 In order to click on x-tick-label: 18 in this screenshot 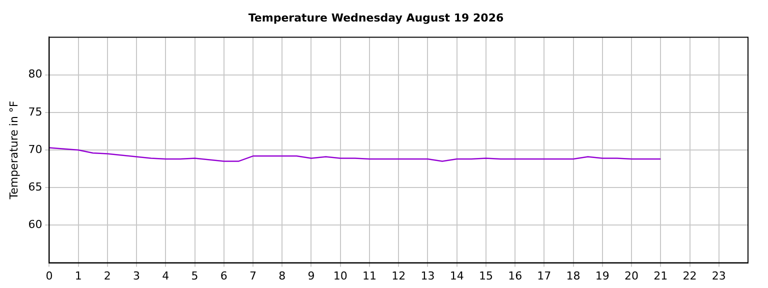, I will do `click(573, 275)`.